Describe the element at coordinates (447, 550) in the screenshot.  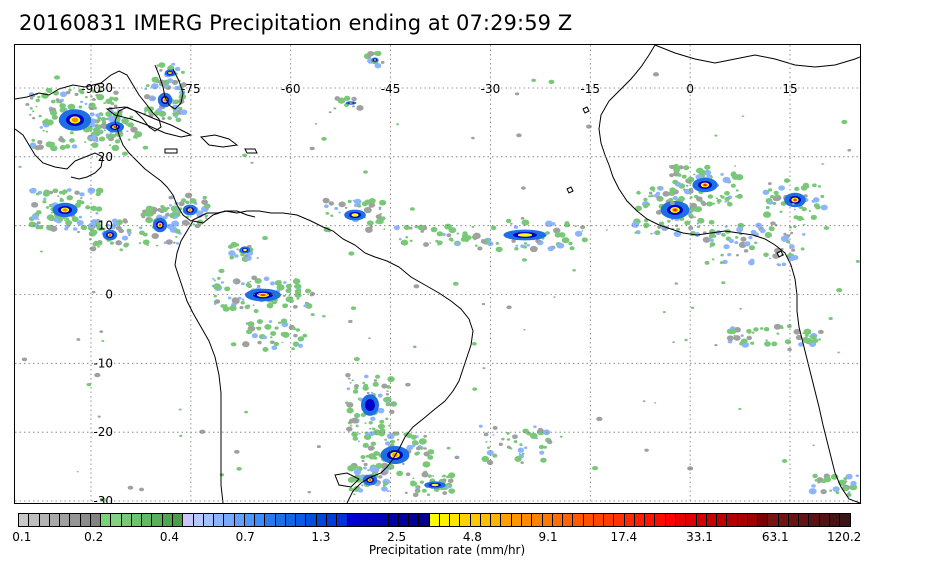
I see `colorbar-label: Precipitation rate (mm/hr)` at that location.